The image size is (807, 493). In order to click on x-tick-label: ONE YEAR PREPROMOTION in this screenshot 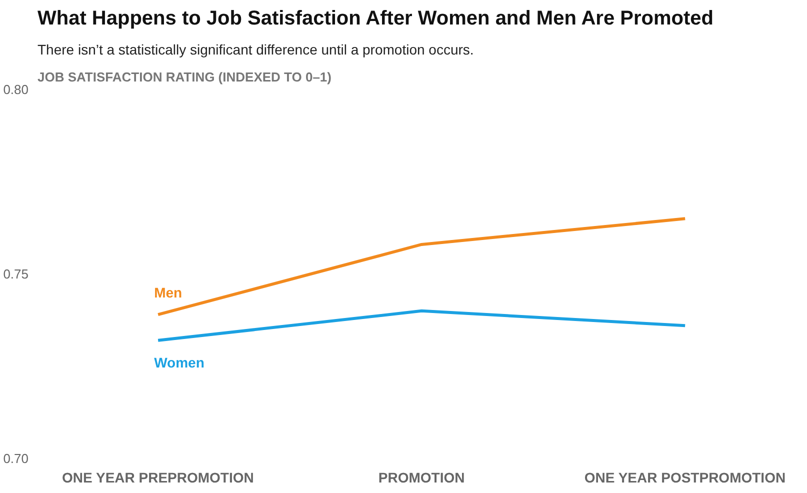, I will do `click(158, 478)`.